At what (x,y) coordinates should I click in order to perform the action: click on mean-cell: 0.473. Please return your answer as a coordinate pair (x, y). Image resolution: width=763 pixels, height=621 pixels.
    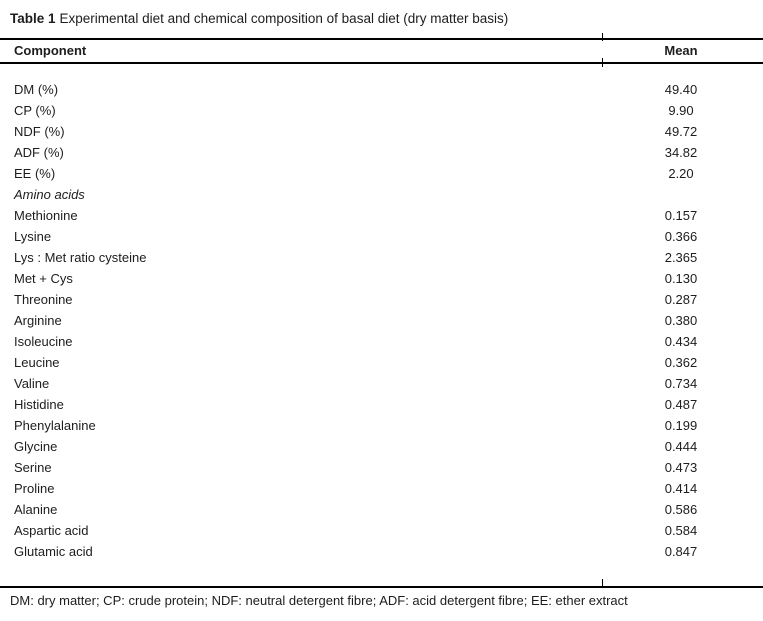
    Looking at the image, I should click on (681, 467).